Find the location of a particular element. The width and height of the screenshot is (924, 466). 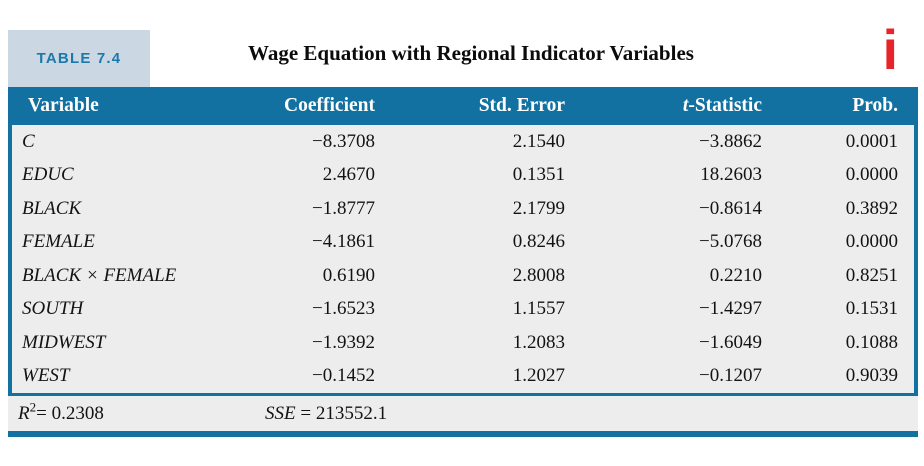

table-row: FEMALE −4.1861 0.8246 −5.0768 0.0000 is located at coordinates (463, 243).